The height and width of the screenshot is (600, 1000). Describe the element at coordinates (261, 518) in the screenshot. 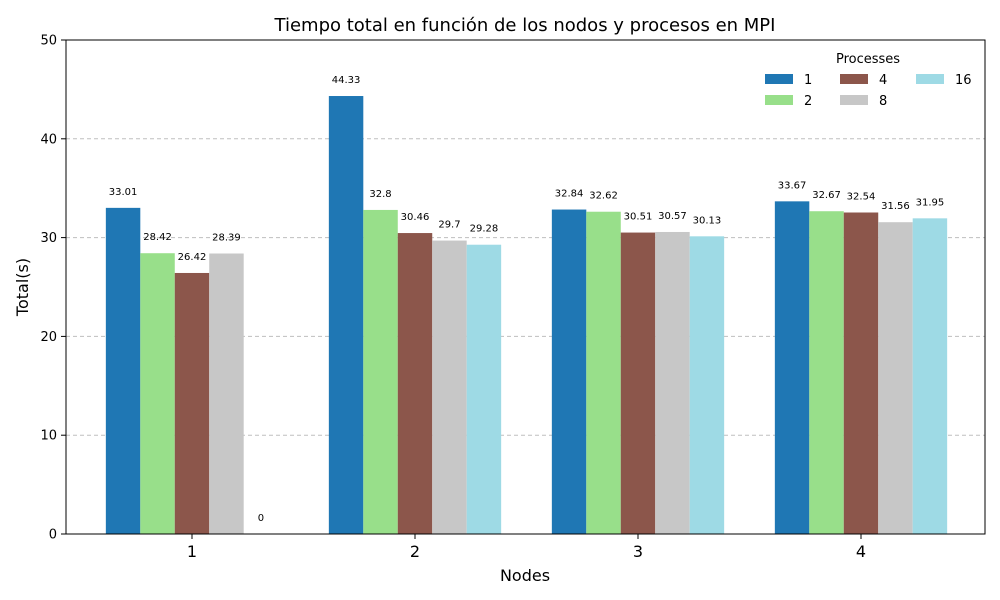

I see `bar-value-label: 0` at that location.